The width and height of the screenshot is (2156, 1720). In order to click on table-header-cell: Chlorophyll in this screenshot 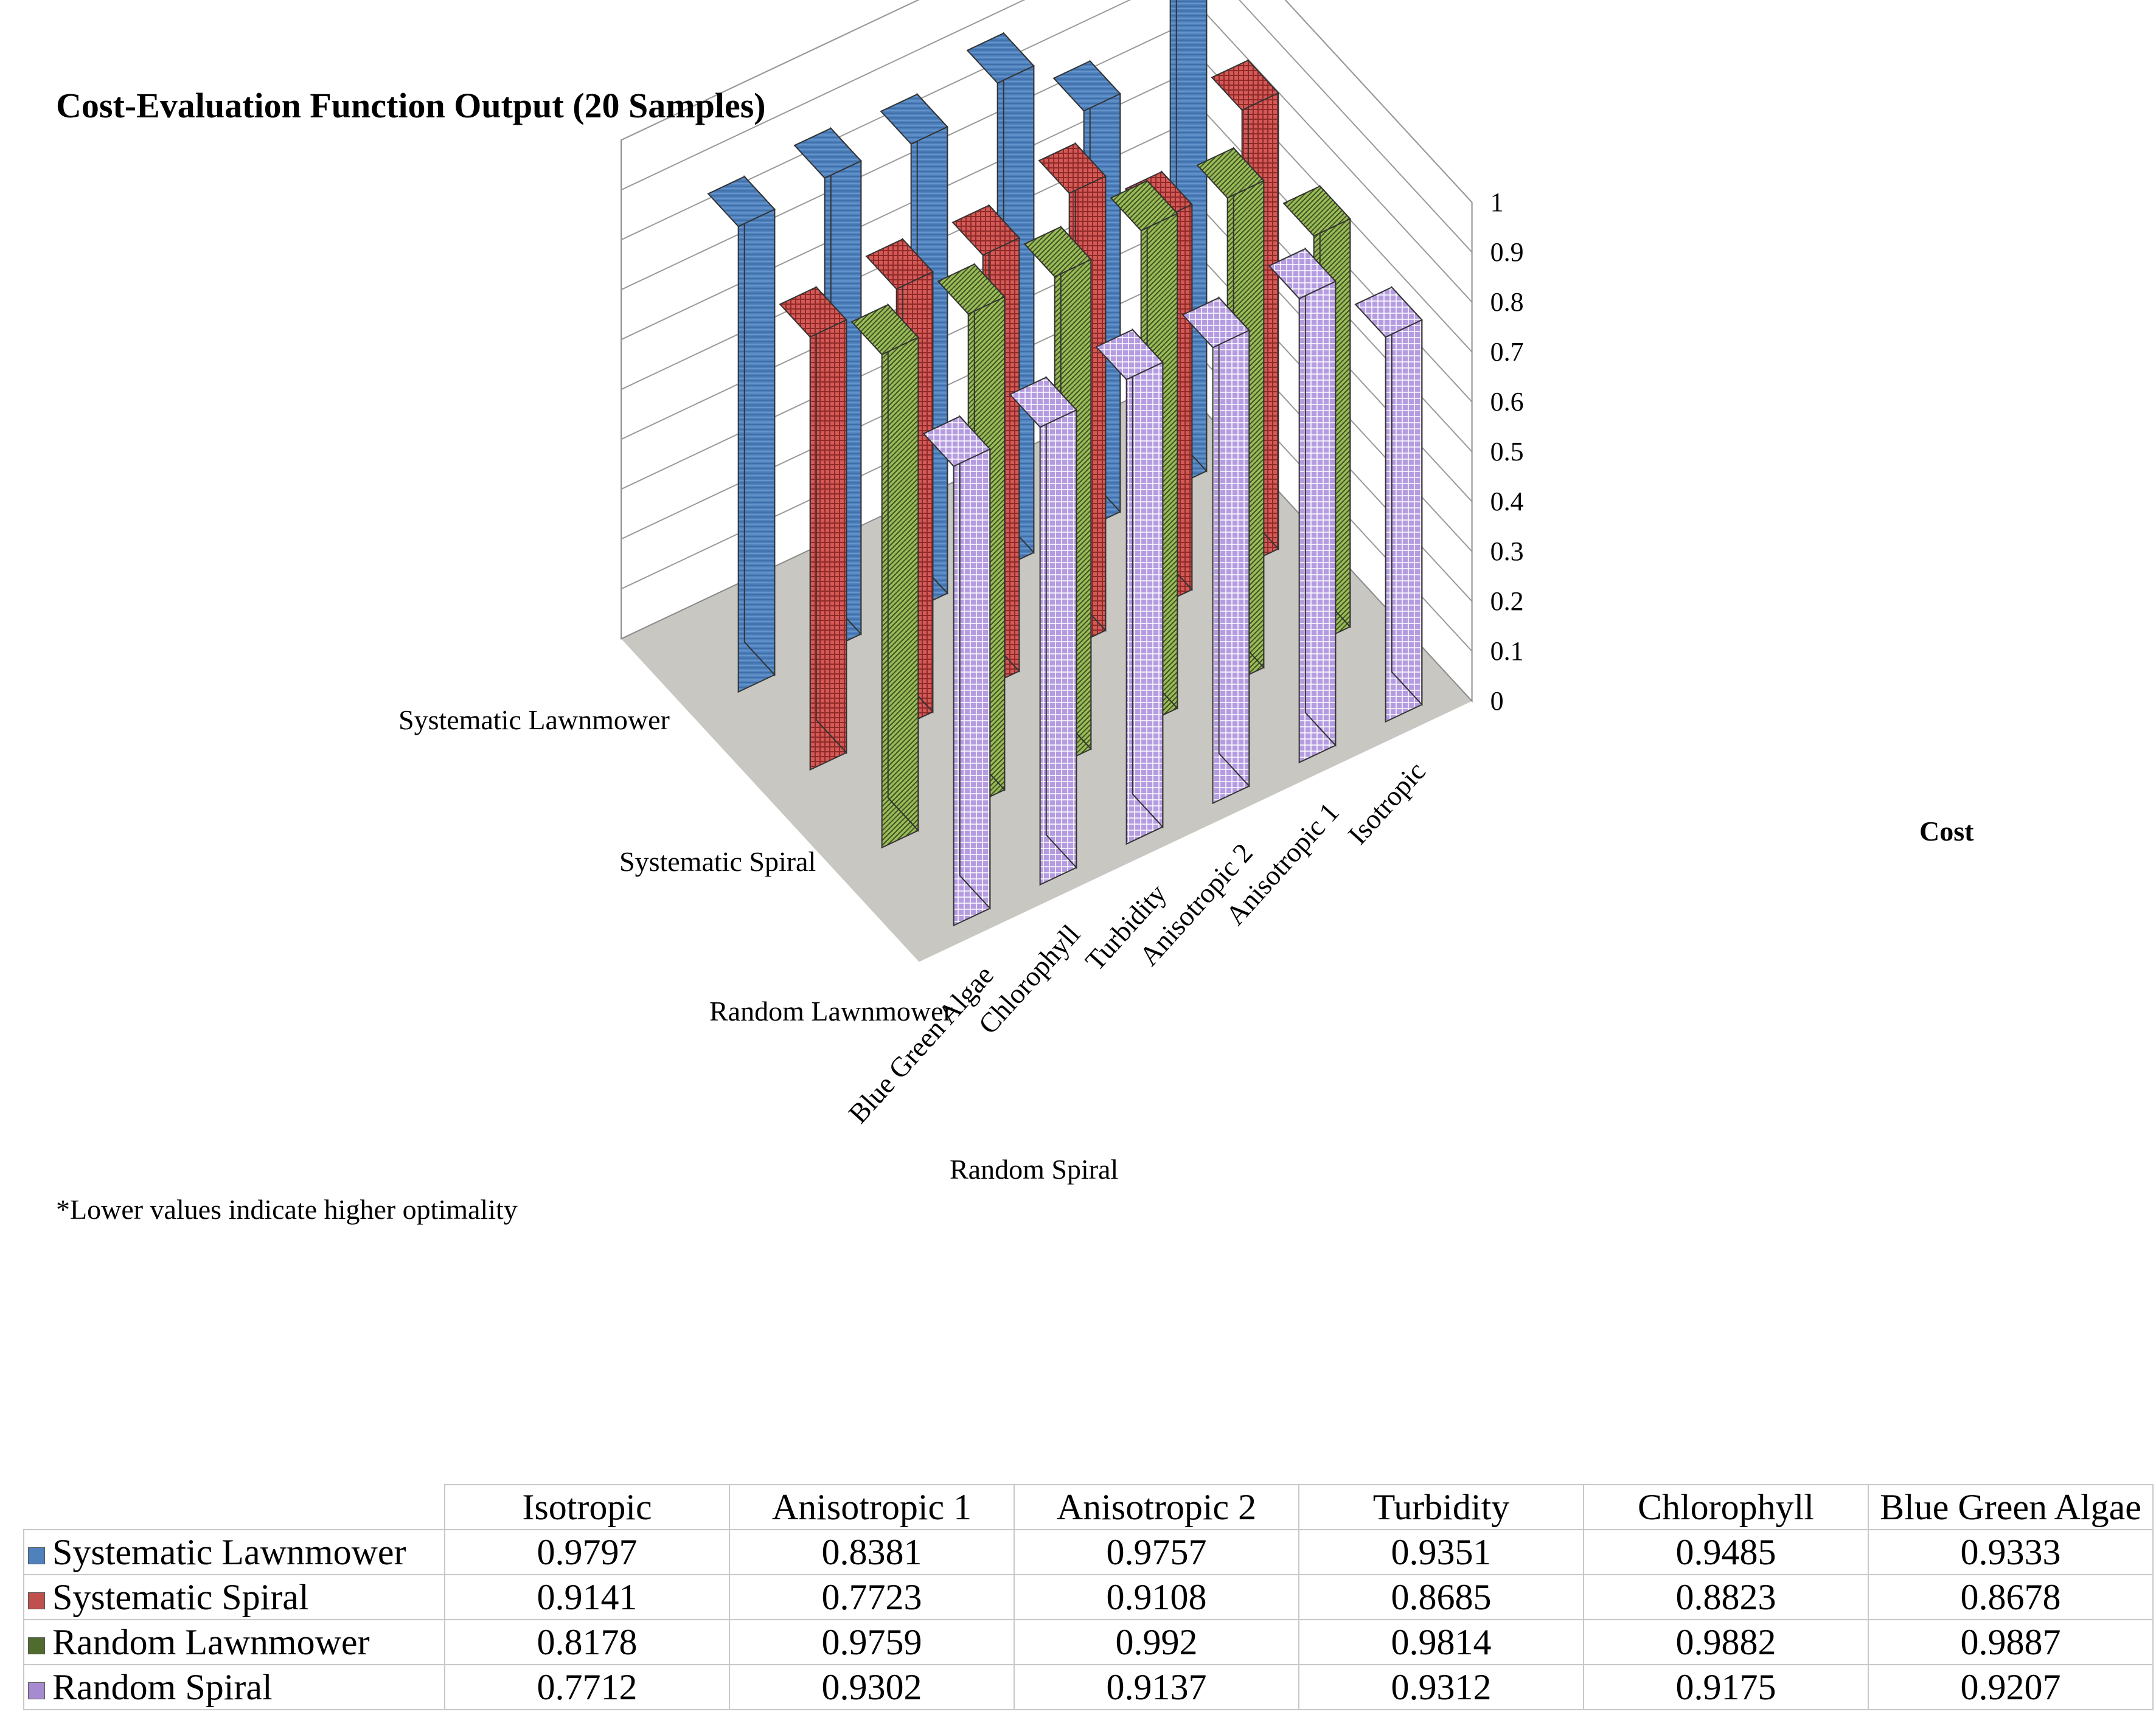, I will do `click(1726, 1507)`.